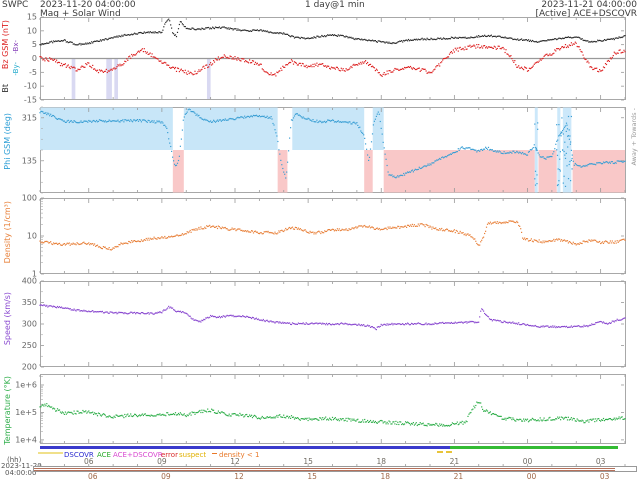  What do you see at coordinates (320, 477) in the screenshot?
I see `hour-labels-row-2: 06 09 12 15 18 21 00 03` at bounding box center [320, 477].